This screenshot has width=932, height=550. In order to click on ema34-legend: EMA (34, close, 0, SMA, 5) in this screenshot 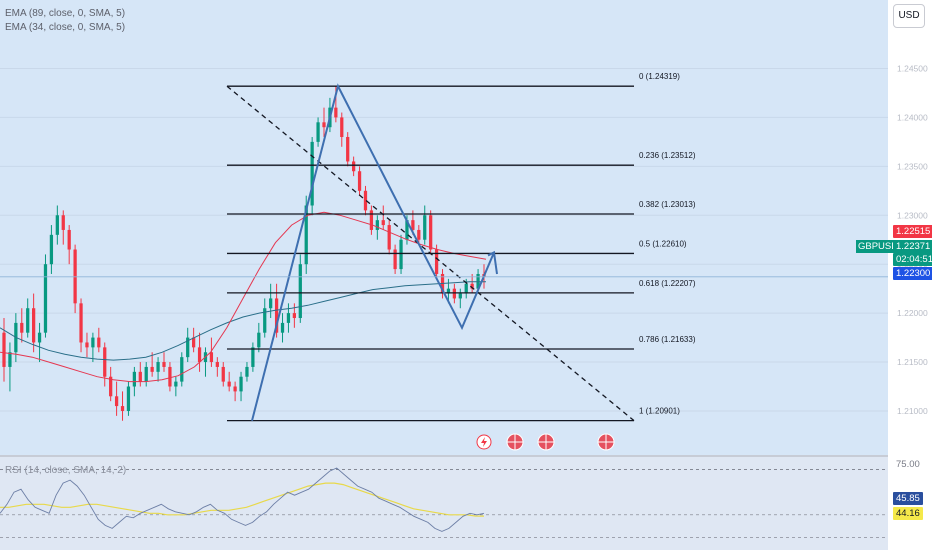, I will do `click(65, 27)`.